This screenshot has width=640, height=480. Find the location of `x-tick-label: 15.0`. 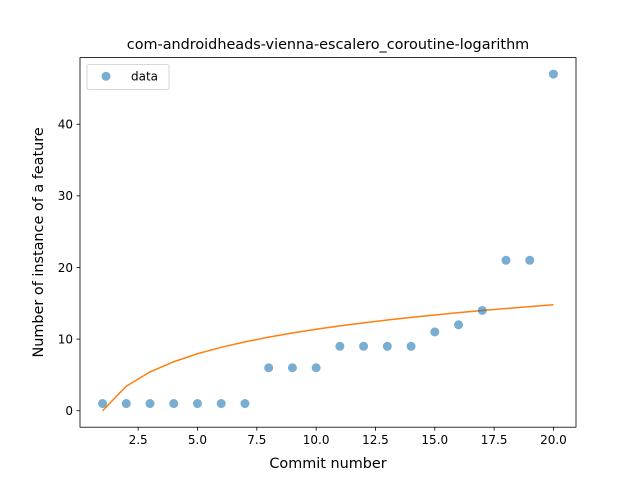

x-tick-label: 15.0 is located at coordinates (434, 440).